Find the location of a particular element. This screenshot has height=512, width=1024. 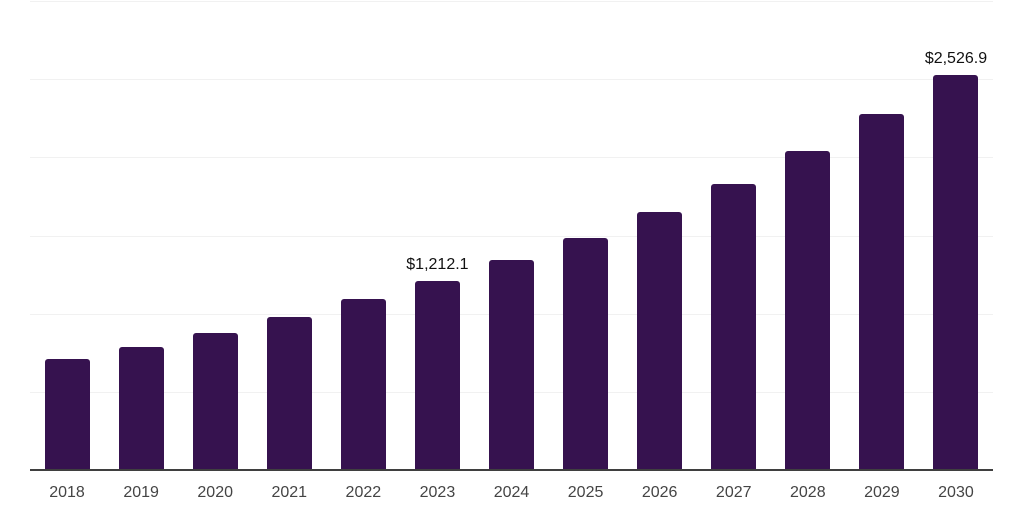

x-tick-2021: 2021 is located at coordinates (289, 492).